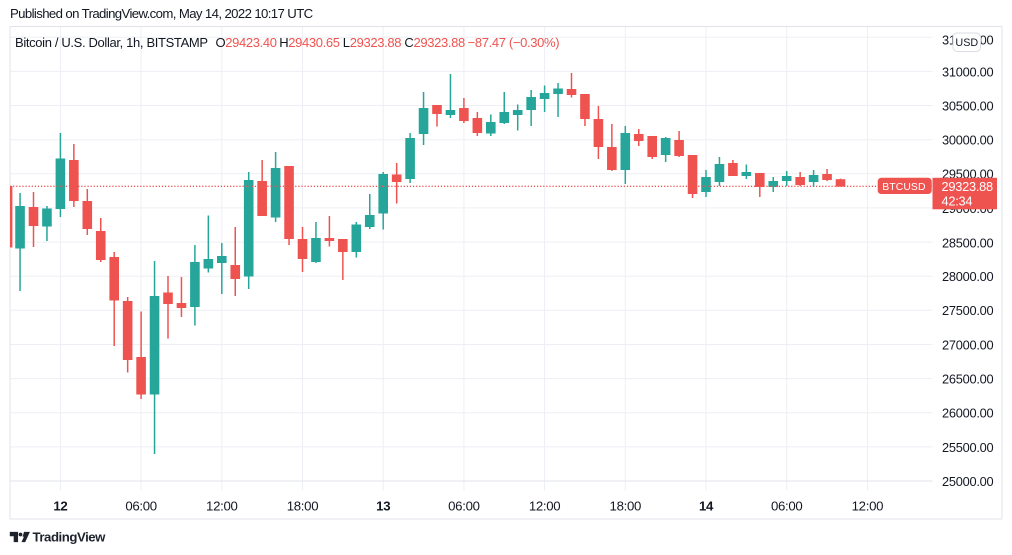 The height and width of the screenshot is (555, 1012). What do you see at coordinates (70, 536) in the screenshot?
I see `svg-text: TradingView` at bounding box center [70, 536].